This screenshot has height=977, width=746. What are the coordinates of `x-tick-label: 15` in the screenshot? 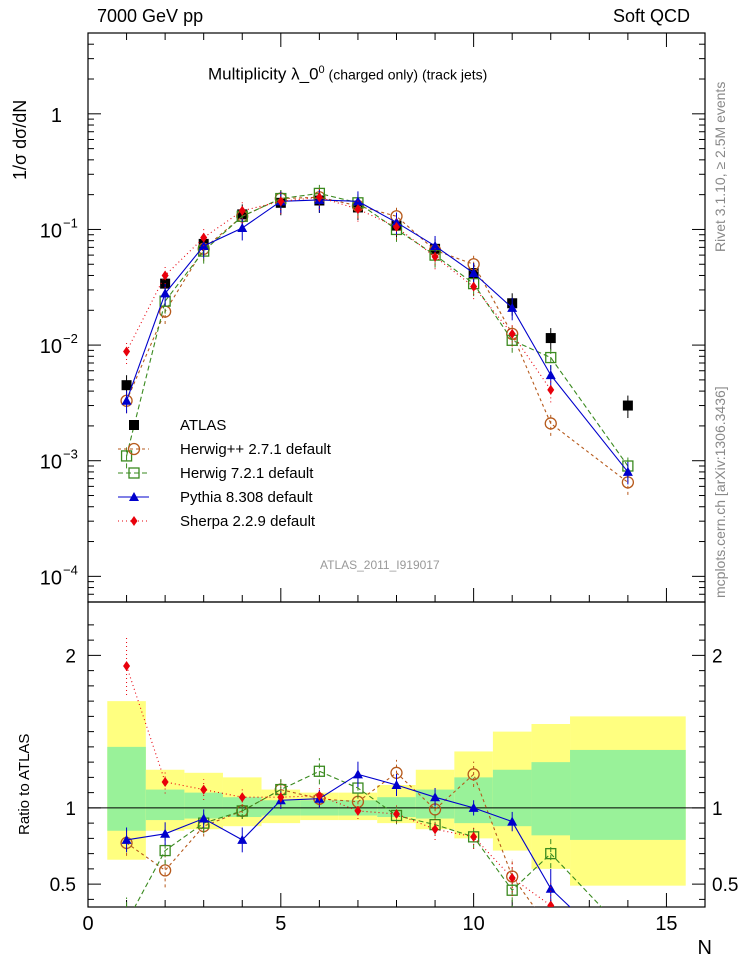 It's located at (666, 924).